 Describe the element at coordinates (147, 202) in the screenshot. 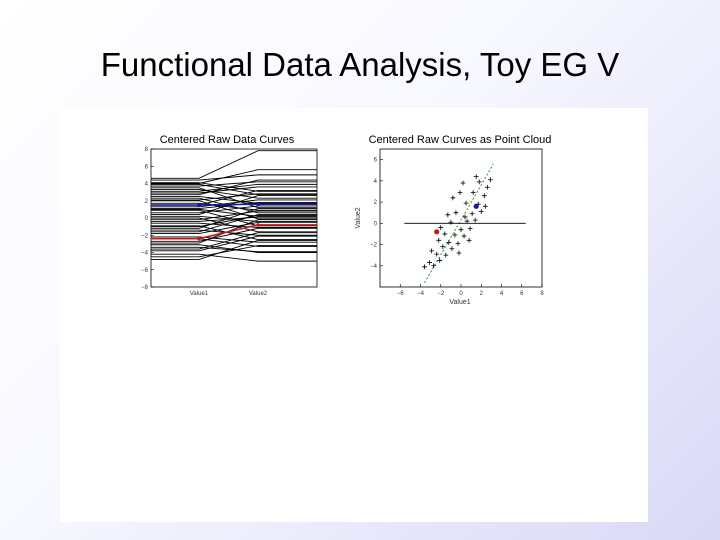

I see `chart1-y-tick-label: 2` at that location.